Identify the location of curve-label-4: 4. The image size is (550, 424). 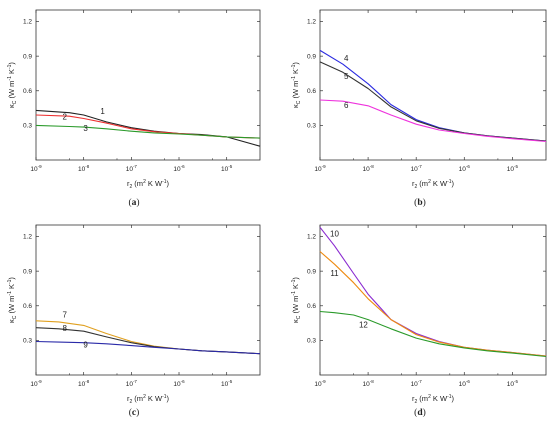
(346, 58).